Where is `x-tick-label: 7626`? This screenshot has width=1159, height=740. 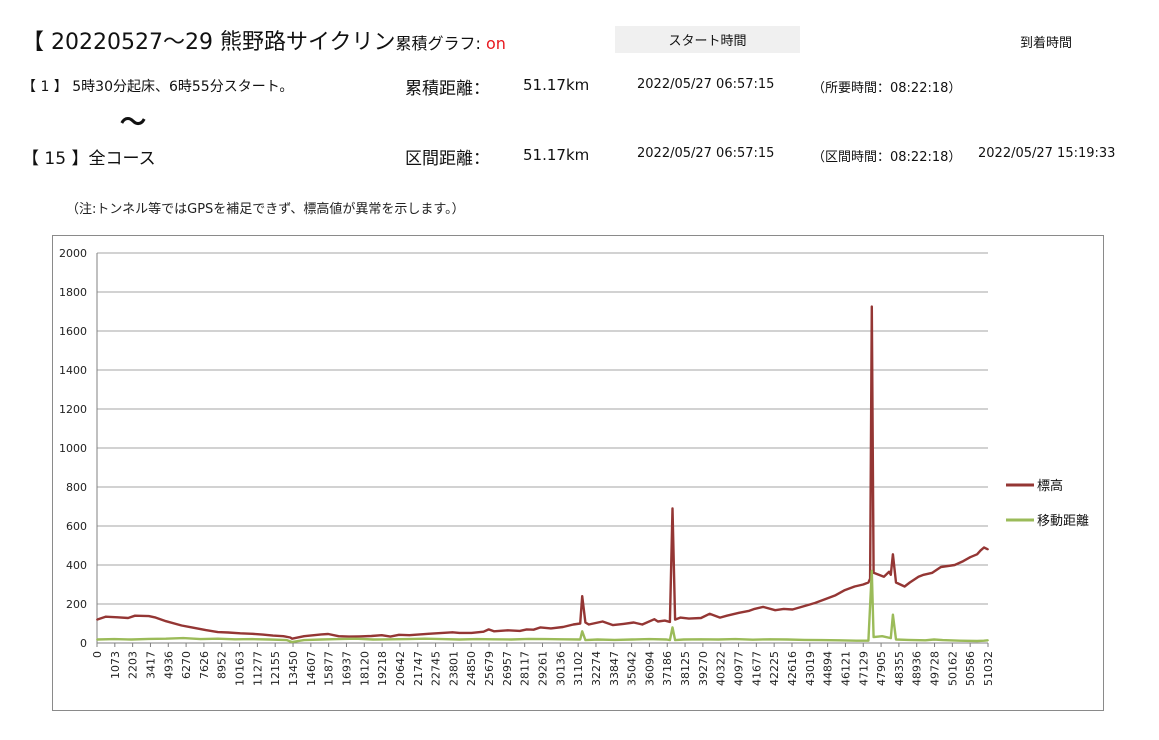
x-tick-label: 7626 is located at coordinates (204, 665).